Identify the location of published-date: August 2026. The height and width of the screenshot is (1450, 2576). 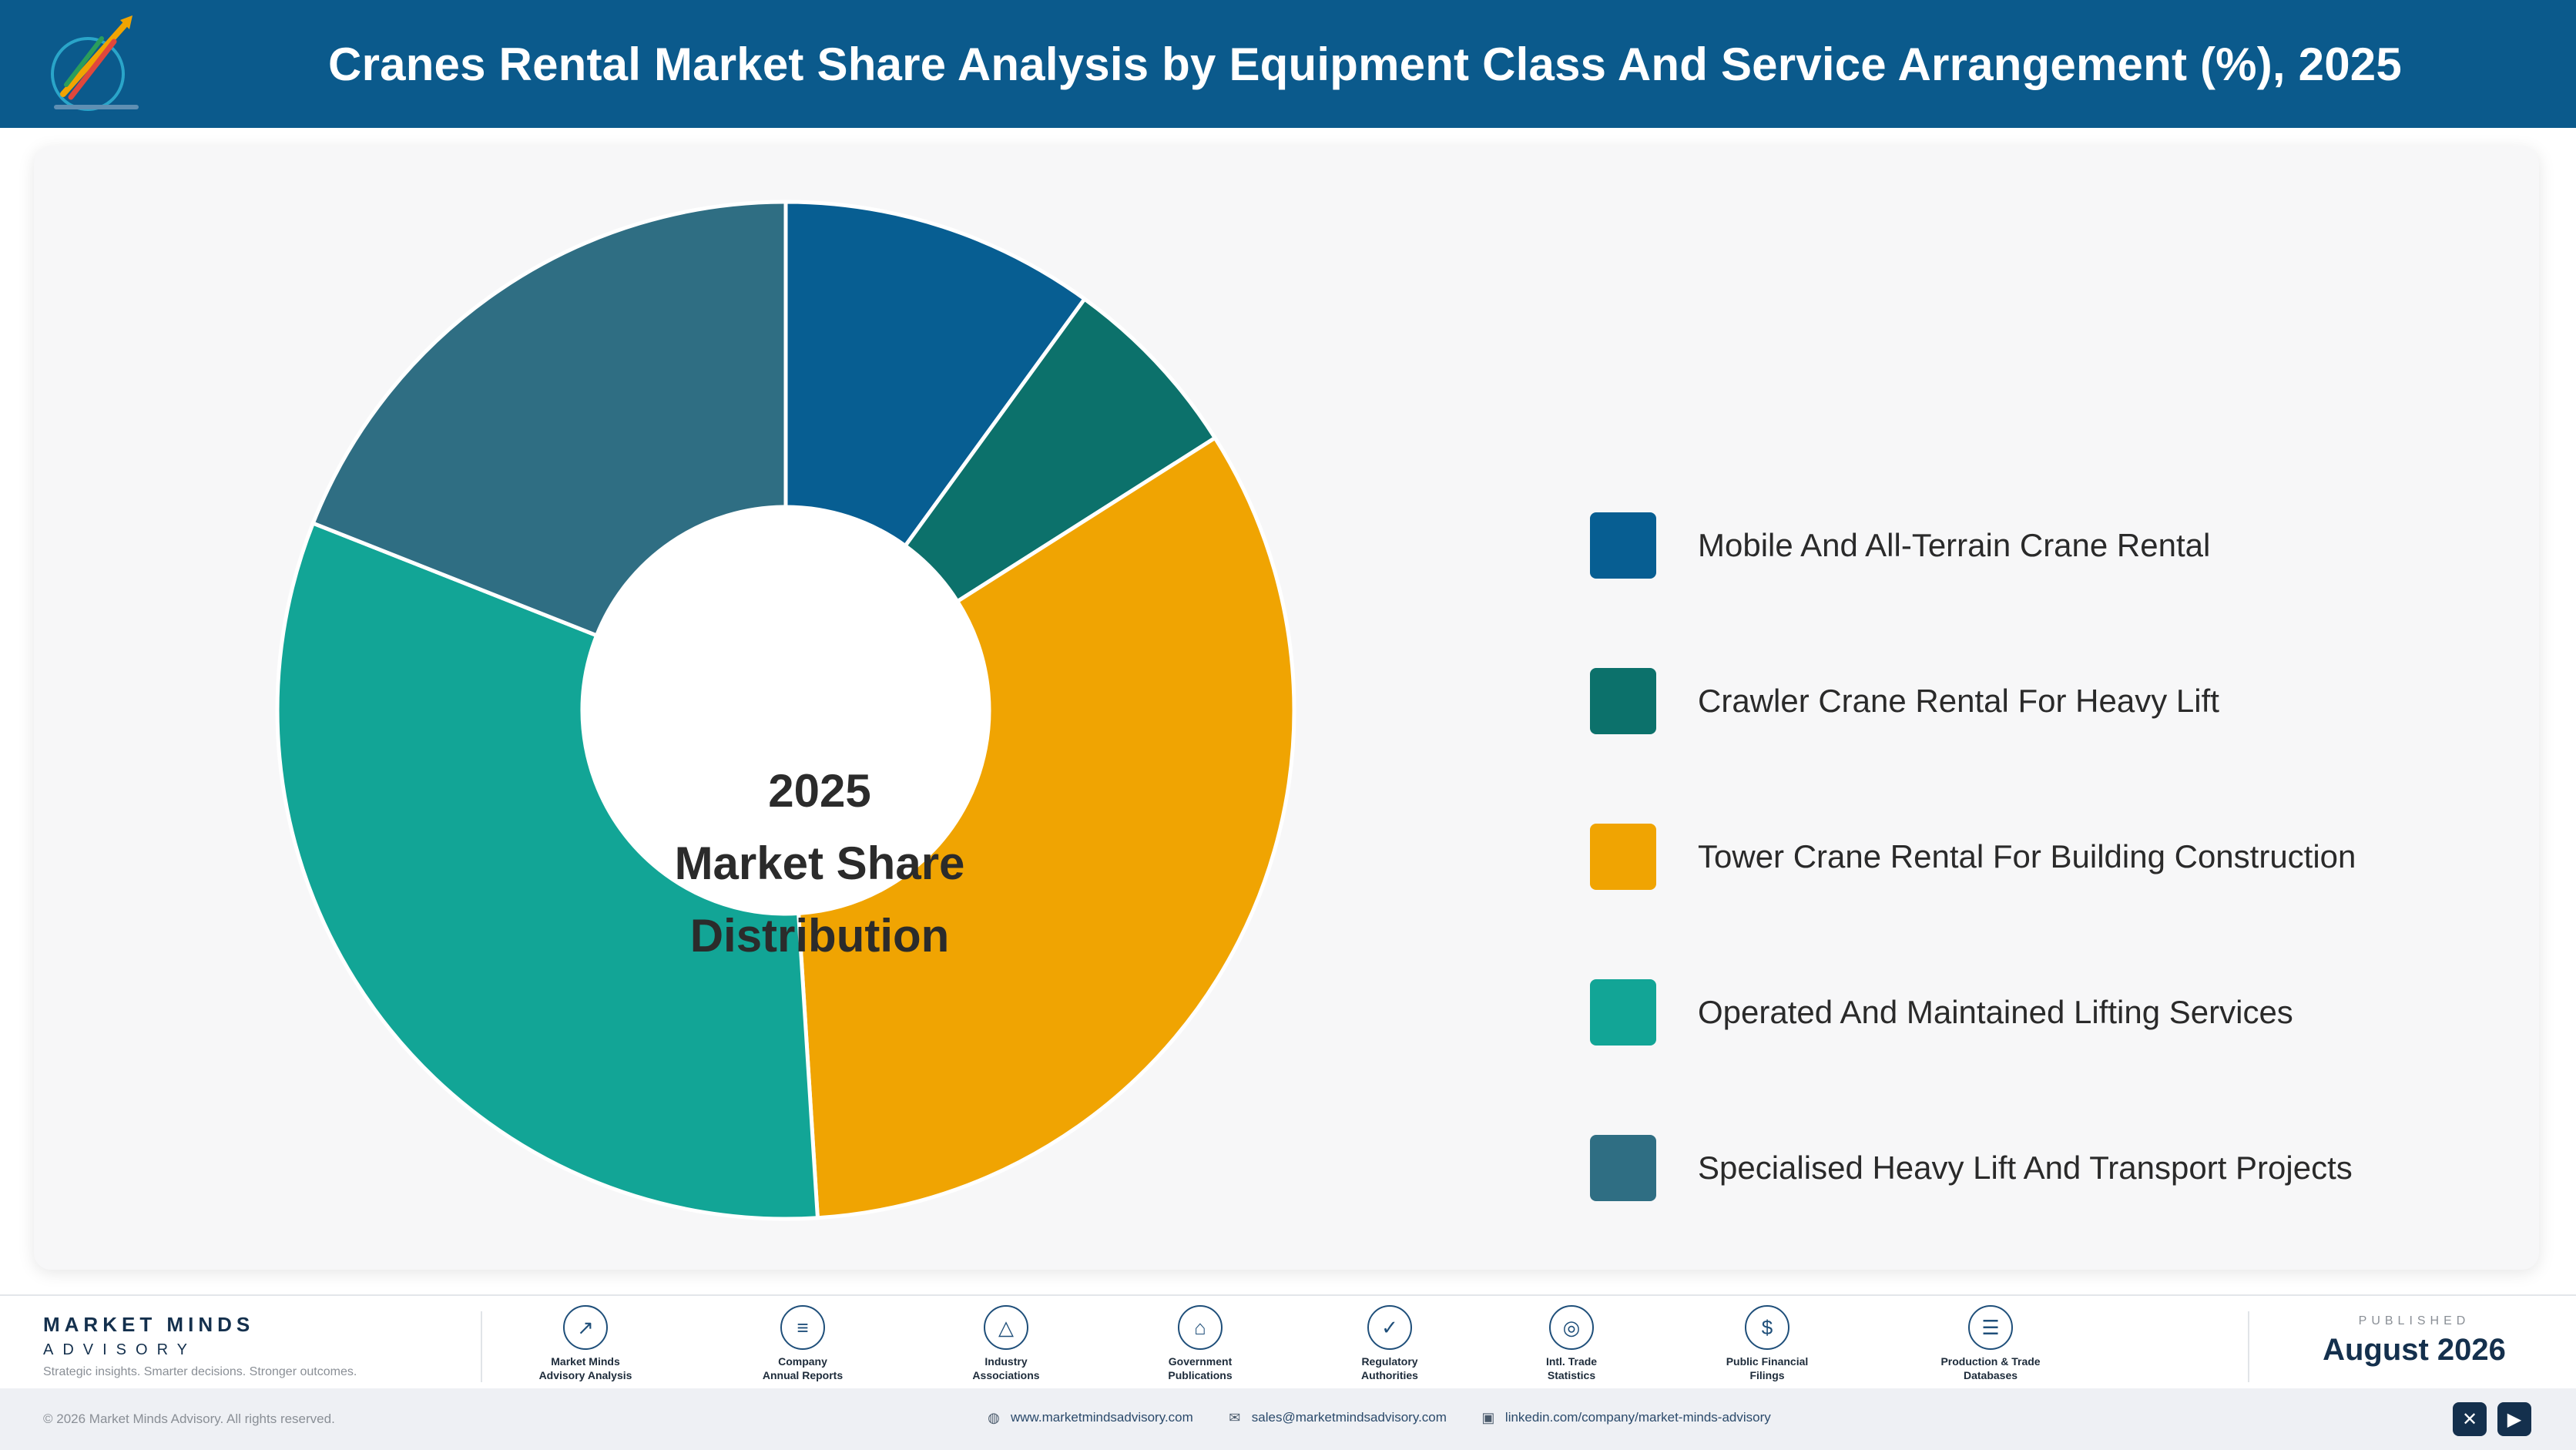
(2414, 1350).